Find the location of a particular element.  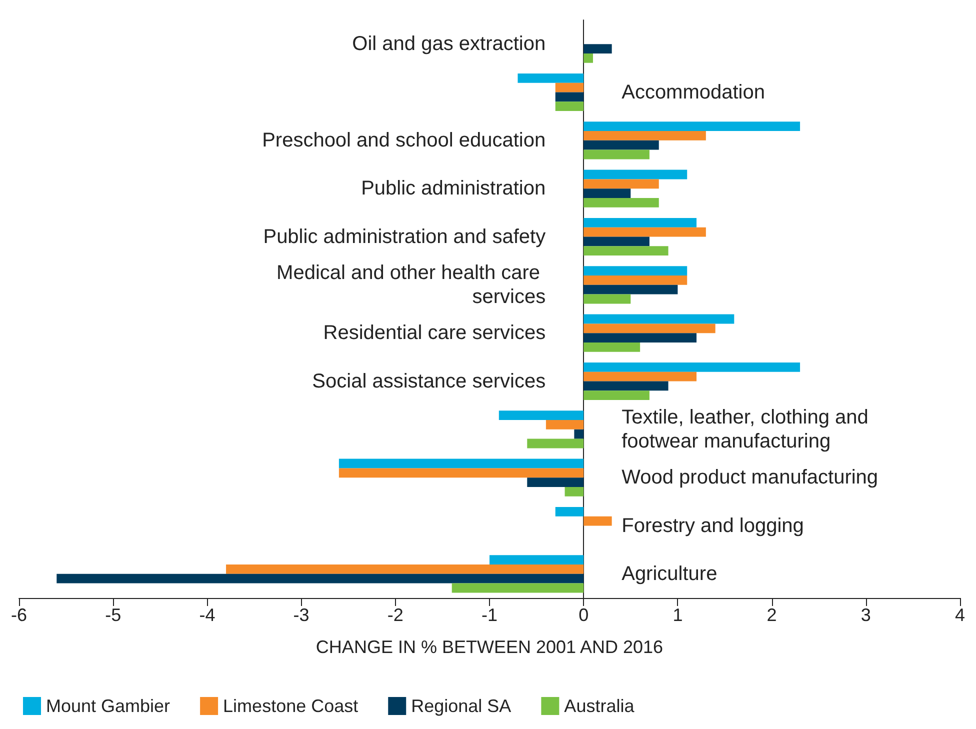

y-tick-label: Preschool and school education is located at coordinates (404, 140).